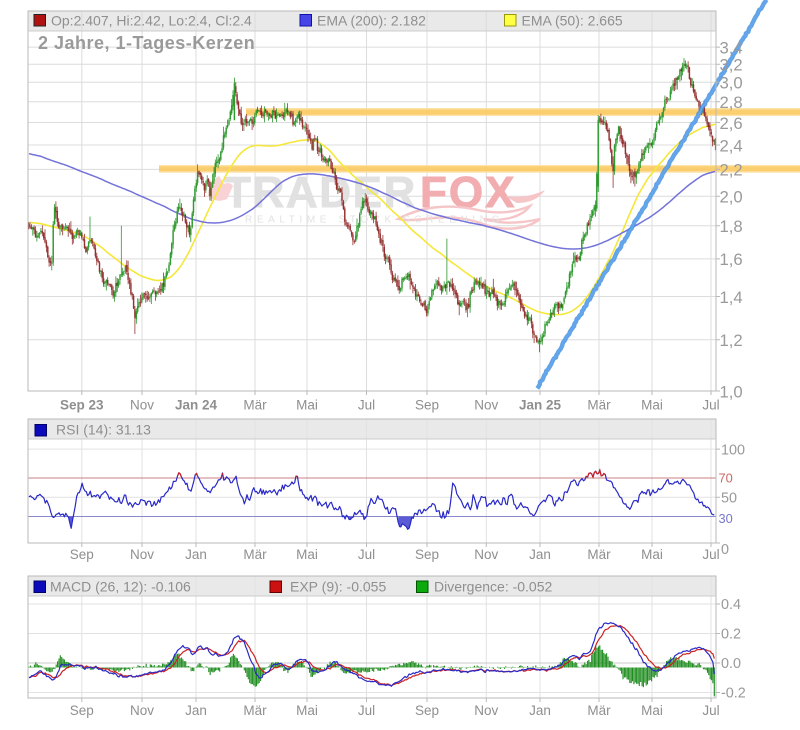  Describe the element at coordinates (729, 499) in the screenshot. I see `svg-text: 50` at that location.